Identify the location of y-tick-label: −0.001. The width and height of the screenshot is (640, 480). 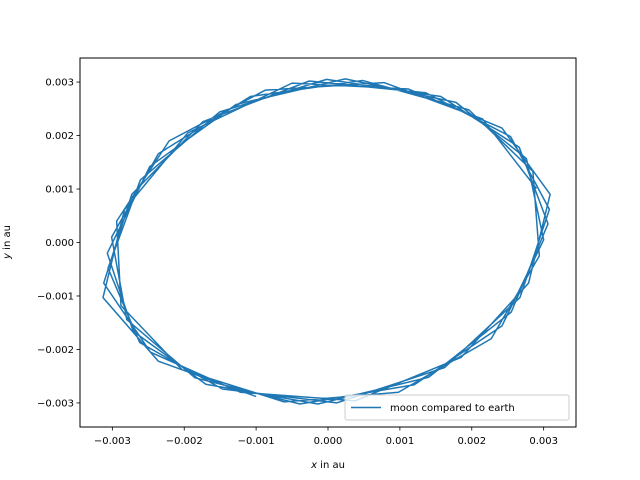
(55, 296).